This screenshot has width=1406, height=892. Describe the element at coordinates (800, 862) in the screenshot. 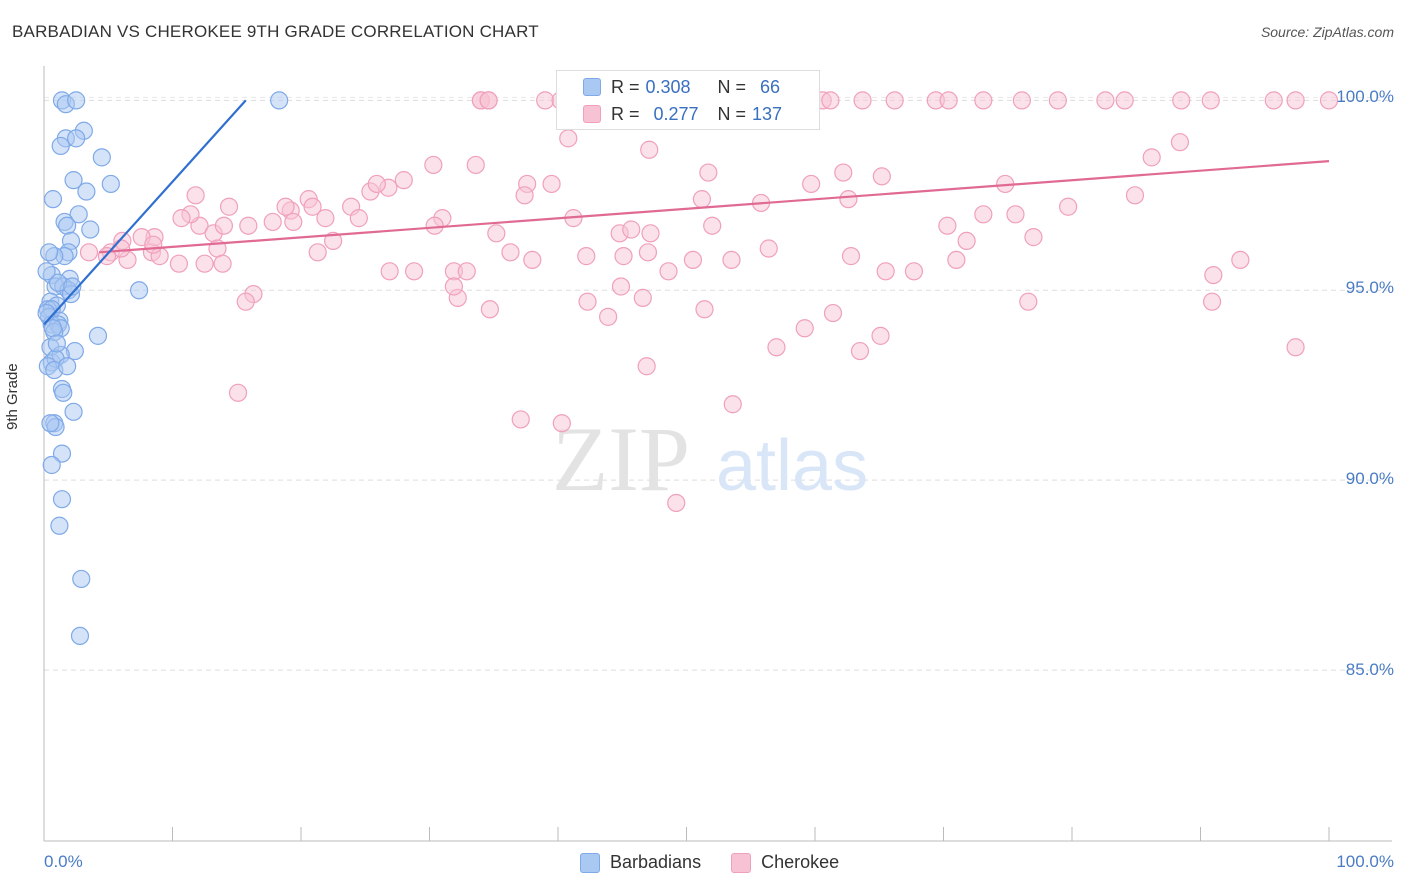

I see `legend-label-cherokee: Cherokee` at that location.